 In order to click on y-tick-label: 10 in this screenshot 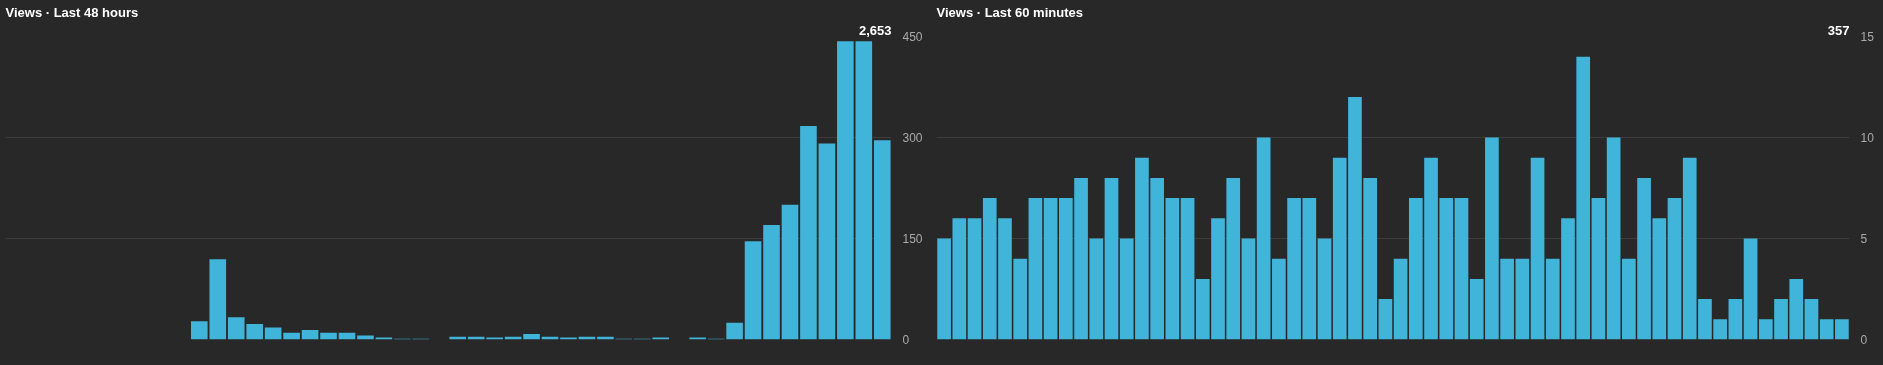, I will do `click(1867, 138)`.